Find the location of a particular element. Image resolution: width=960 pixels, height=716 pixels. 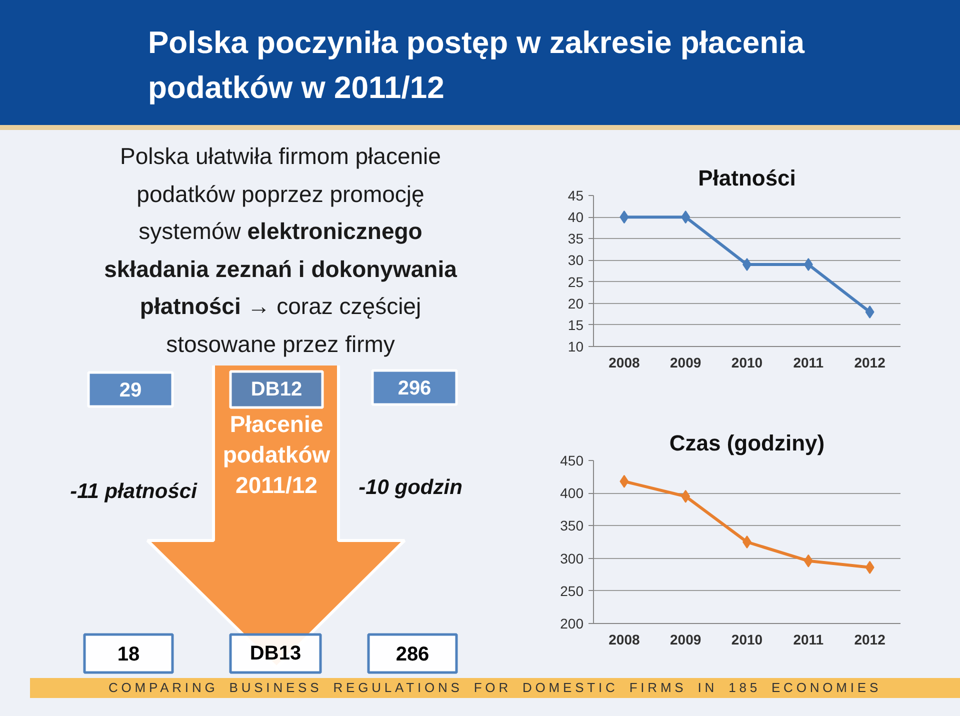

text: Polska ułatwiła firmom płacenie podatków poprzez promocję systemów elektronicznego składania zeznań i dokonywania płatności → coraz częściej stosowane przez firmy is located at coordinates (280, 249).